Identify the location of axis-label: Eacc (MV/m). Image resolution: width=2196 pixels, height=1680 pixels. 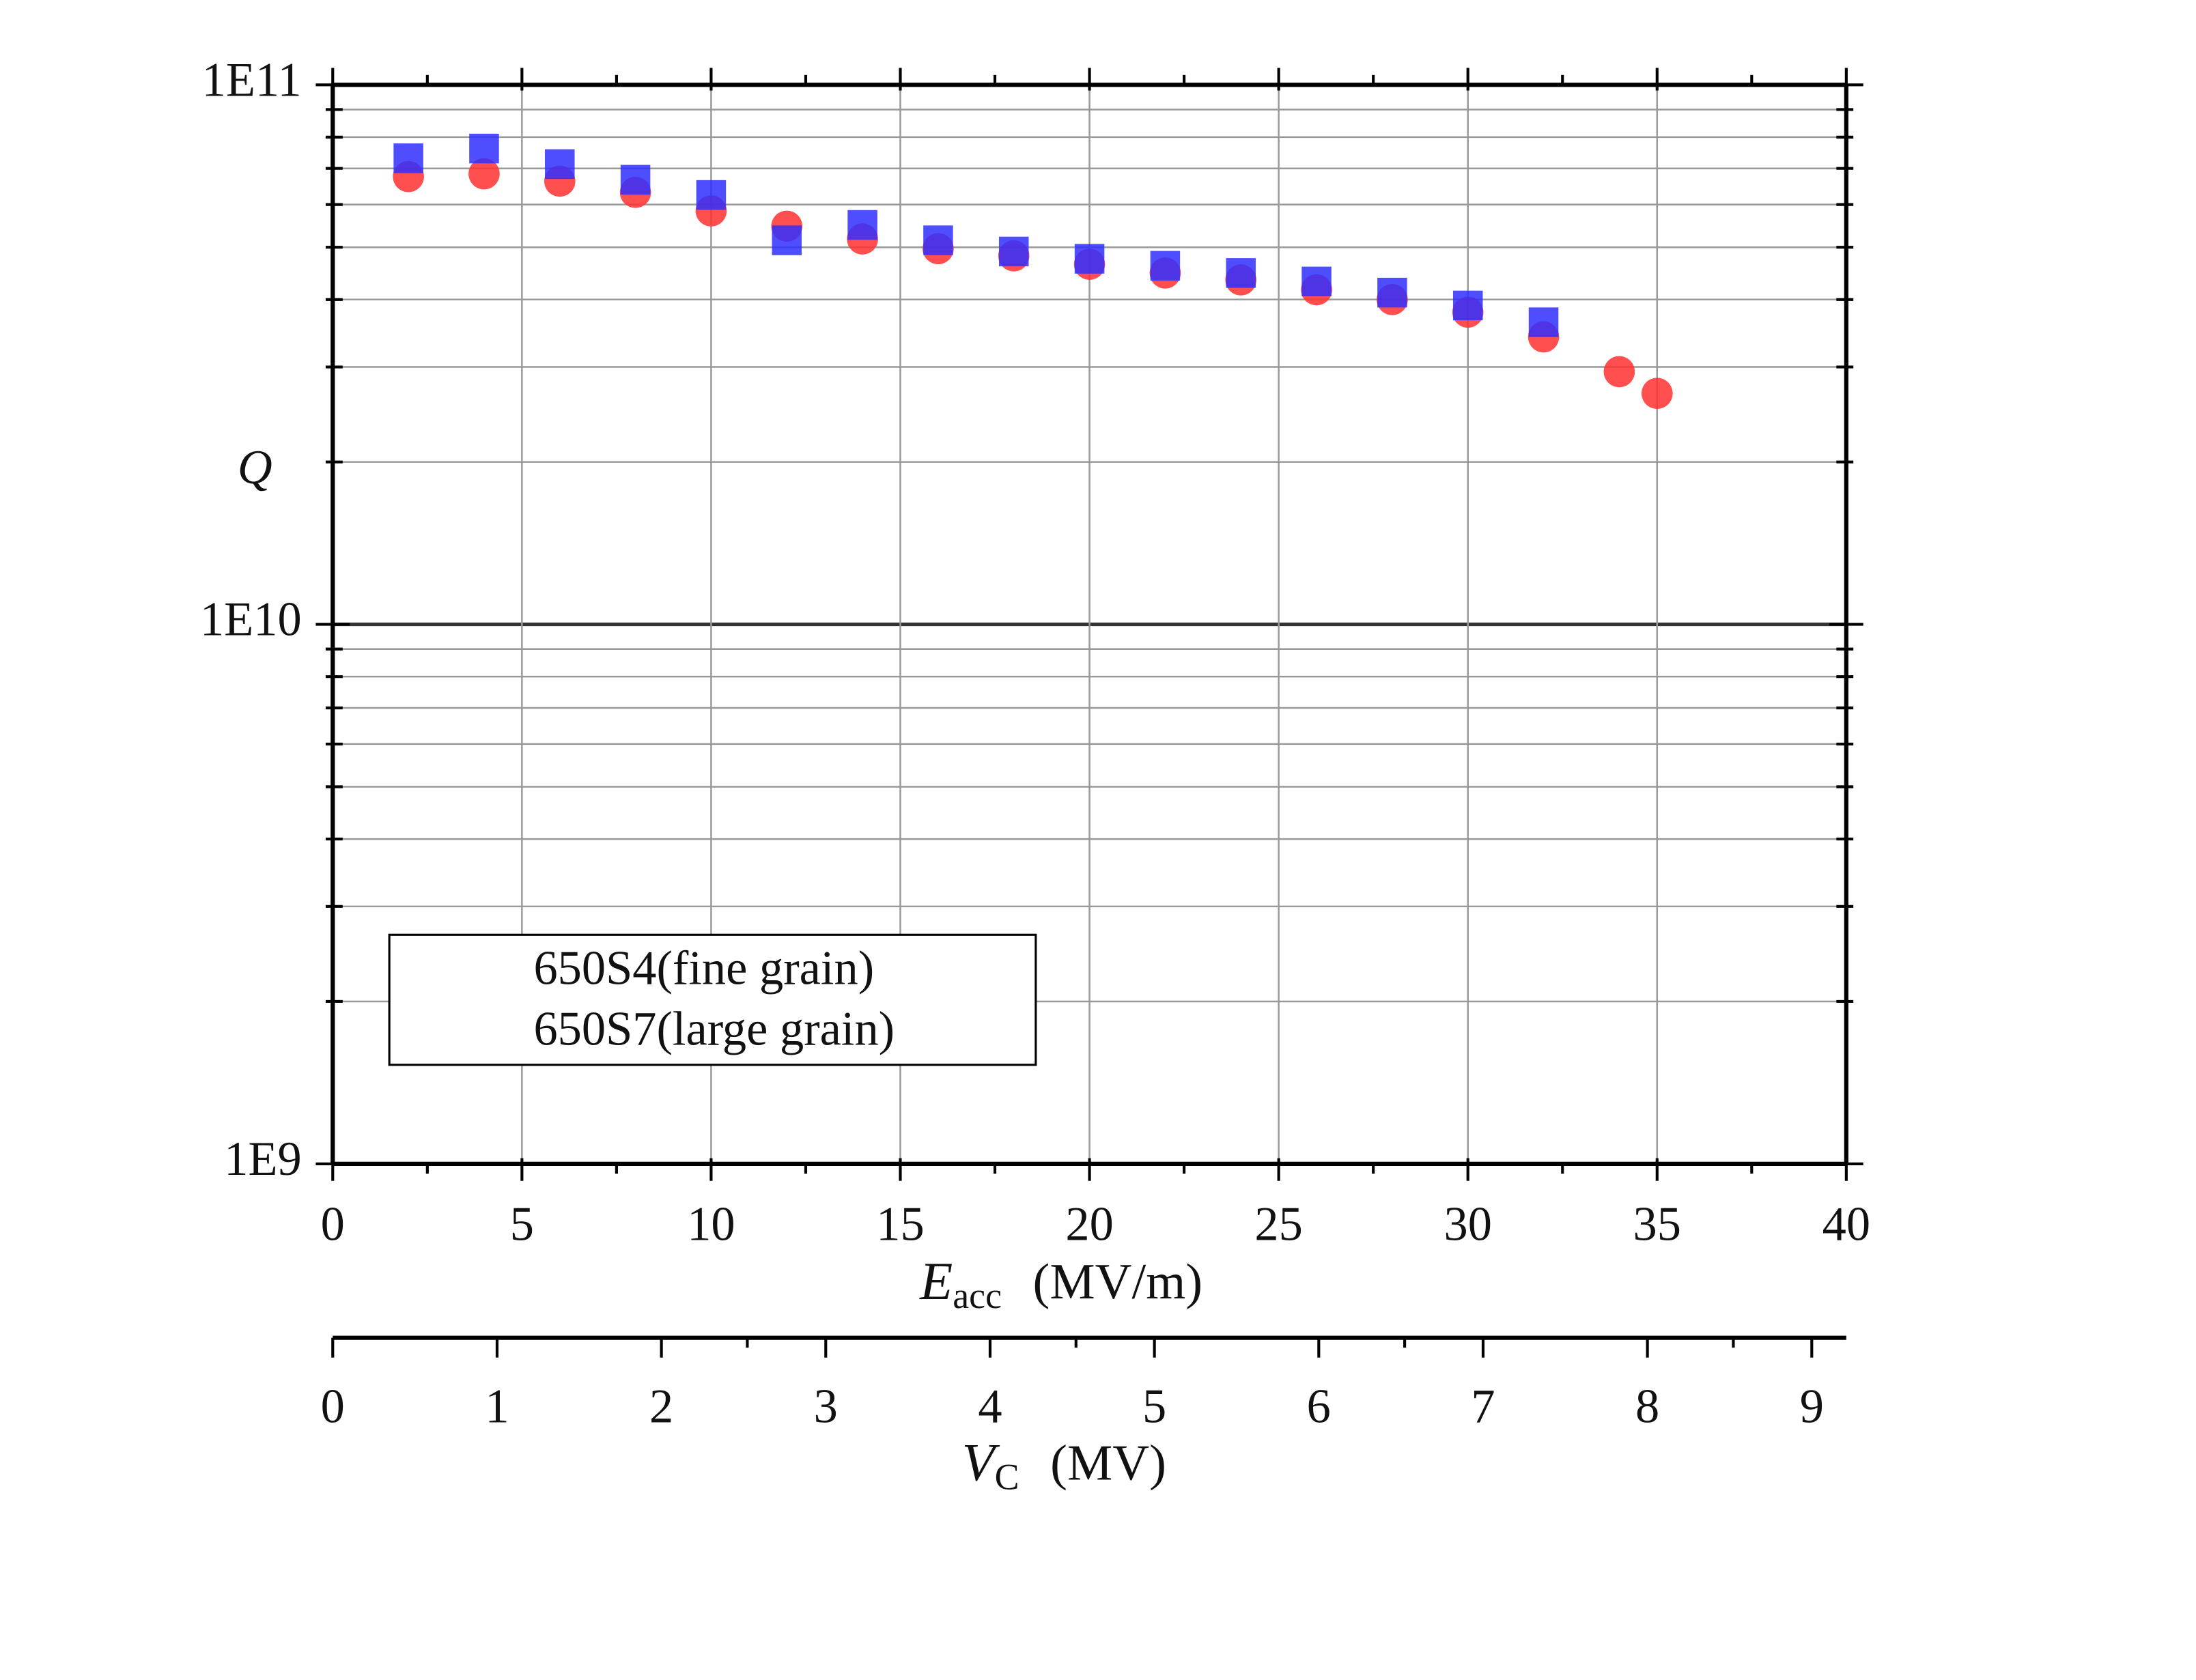
(1061, 1284).